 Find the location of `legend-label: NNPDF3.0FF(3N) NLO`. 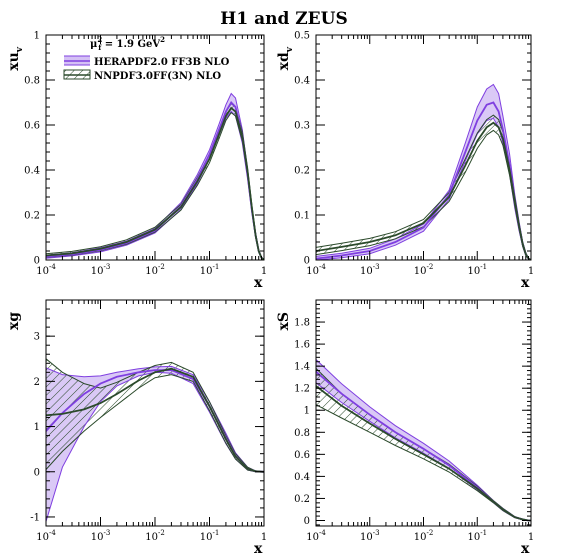

legend-label: NNPDF3.0FF(3N) NLO is located at coordinates (157, 76).